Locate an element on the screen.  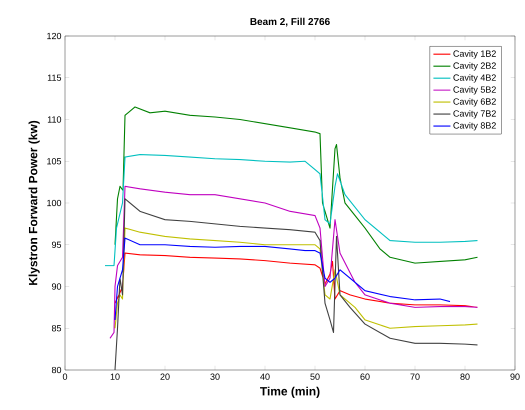
legend-label: Cavity 4B2 is located at coordinates (474, 78).